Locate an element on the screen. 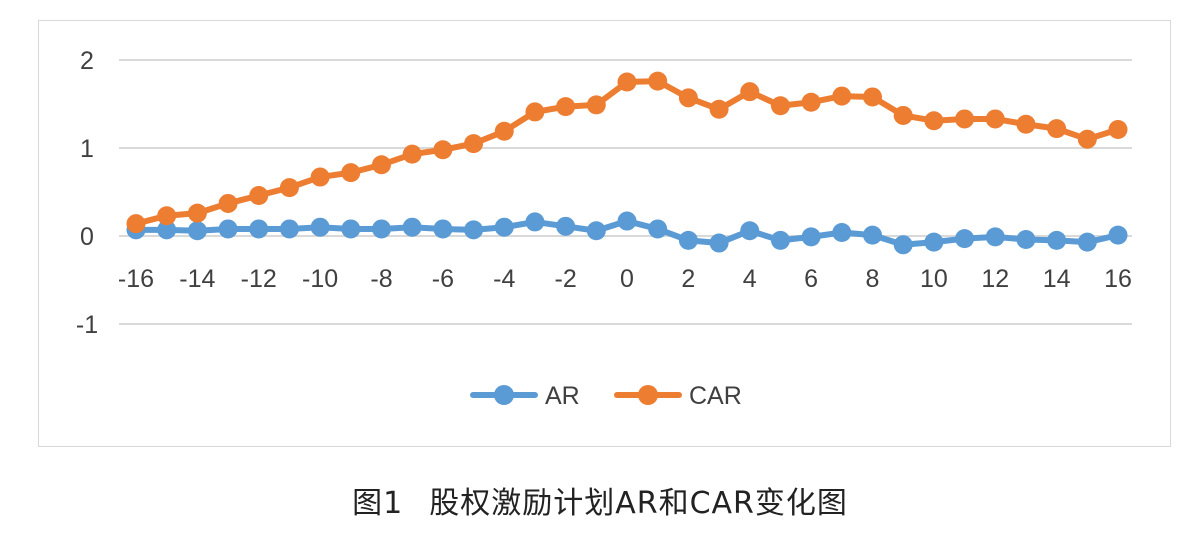  x-tick-label: 6 is located at coordinates (811, 279).